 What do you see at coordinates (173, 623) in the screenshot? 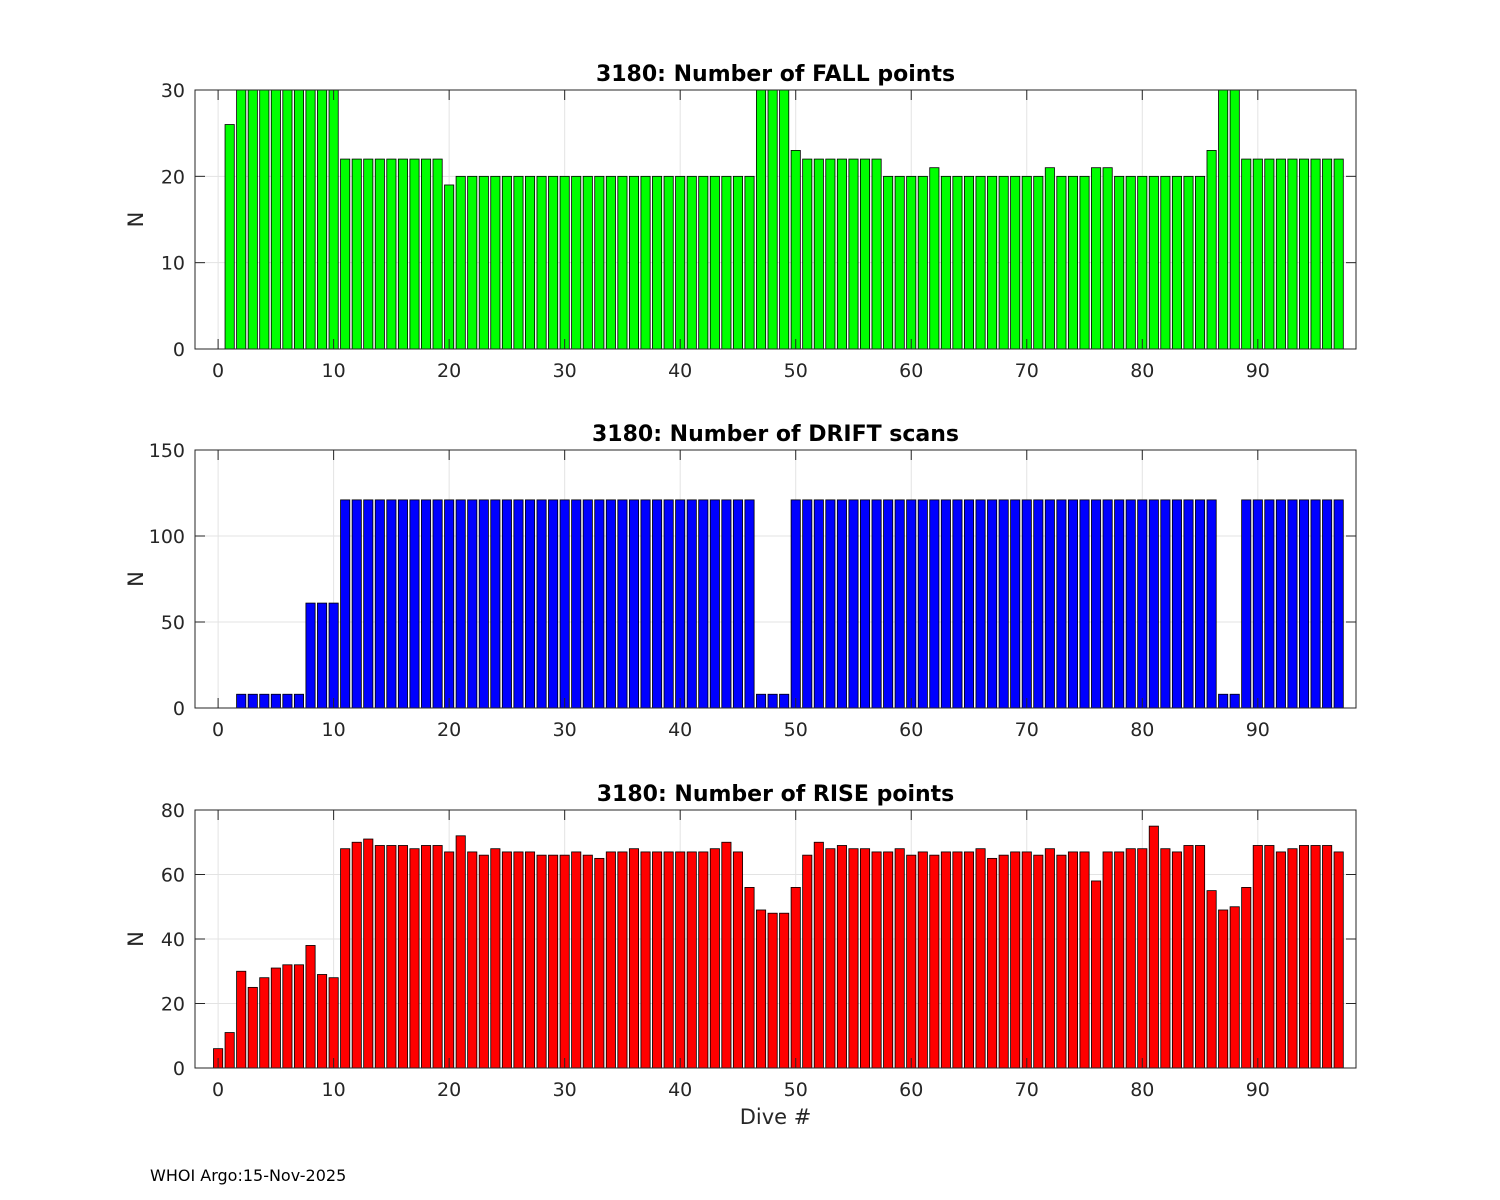
I see `y-tick-label: 50` at bounding box center [173, 623].